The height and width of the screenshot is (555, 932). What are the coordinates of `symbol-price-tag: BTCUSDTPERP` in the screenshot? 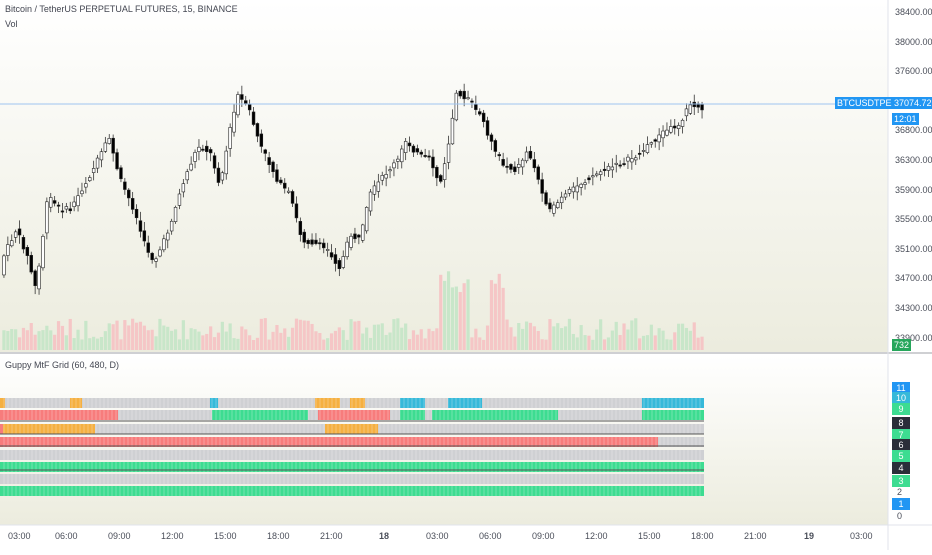 It's located at (871, 103).